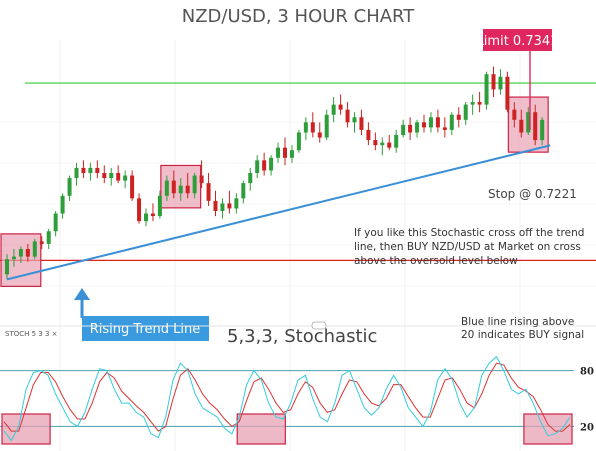 This screenshot has height=451, width=596. Describe the element at coordinates (141, 314) in the screenshot. I see `trend-line-callout: Rising Trend Line` at that location.